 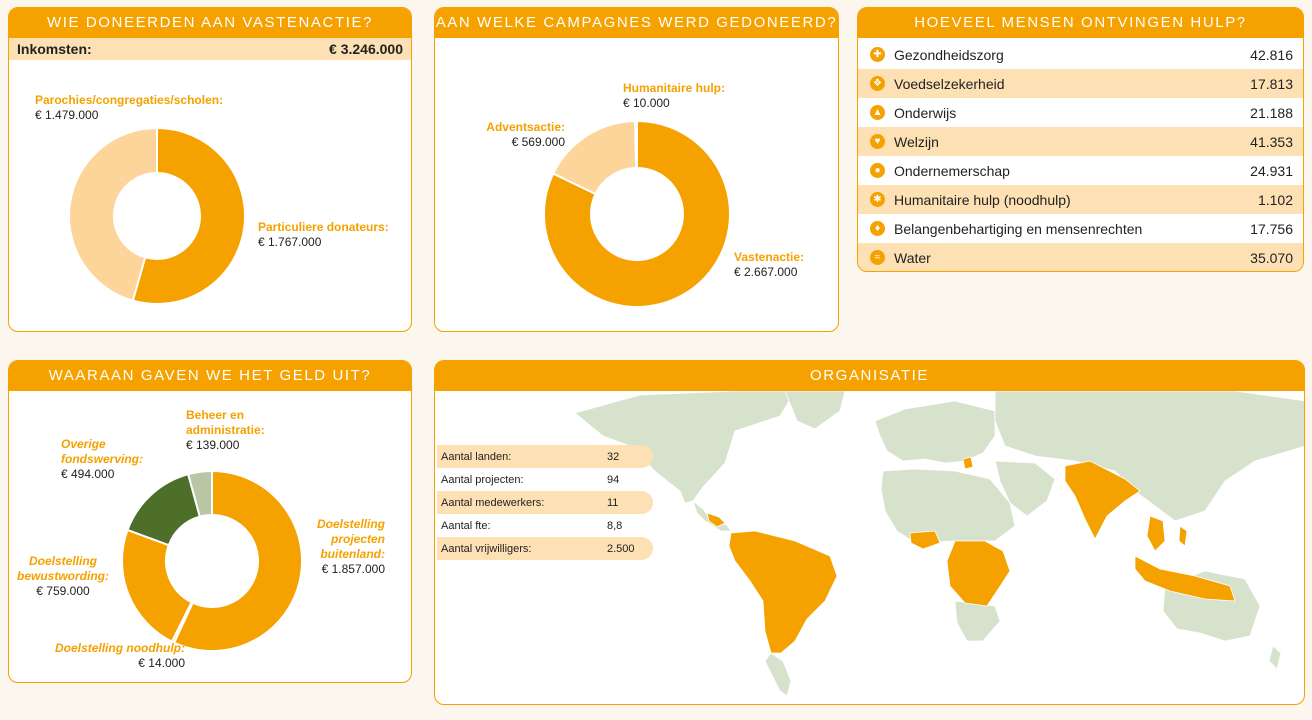 What do you see at coordinates (1080, 112) in the screenshot?
I see `help-row: ▲ Onderwijs 21.188` at bounding box center [1080, 112].